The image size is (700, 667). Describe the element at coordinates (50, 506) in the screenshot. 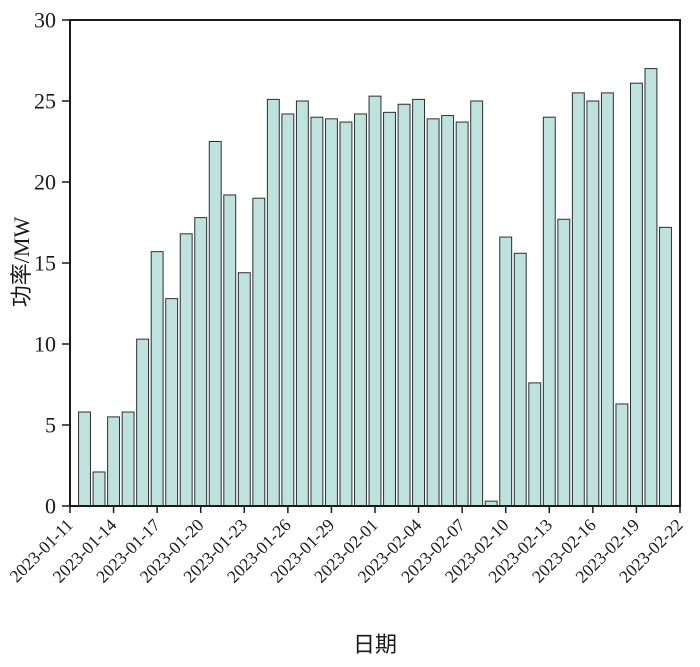

I see `y-tick-label: 0` at that location.